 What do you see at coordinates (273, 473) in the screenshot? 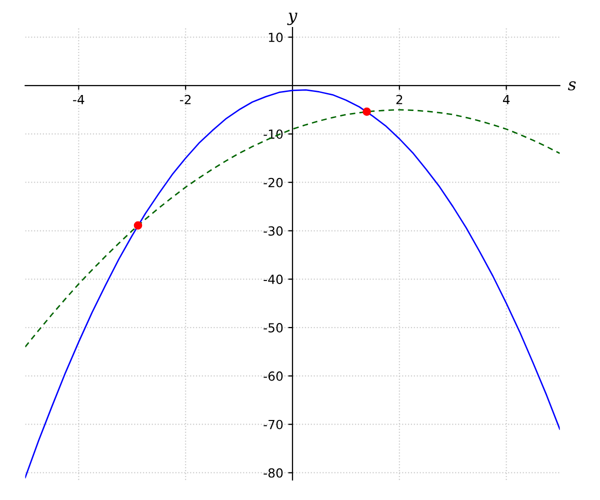
I see `y-tick-label: -80` at bounding box center [273, 473].